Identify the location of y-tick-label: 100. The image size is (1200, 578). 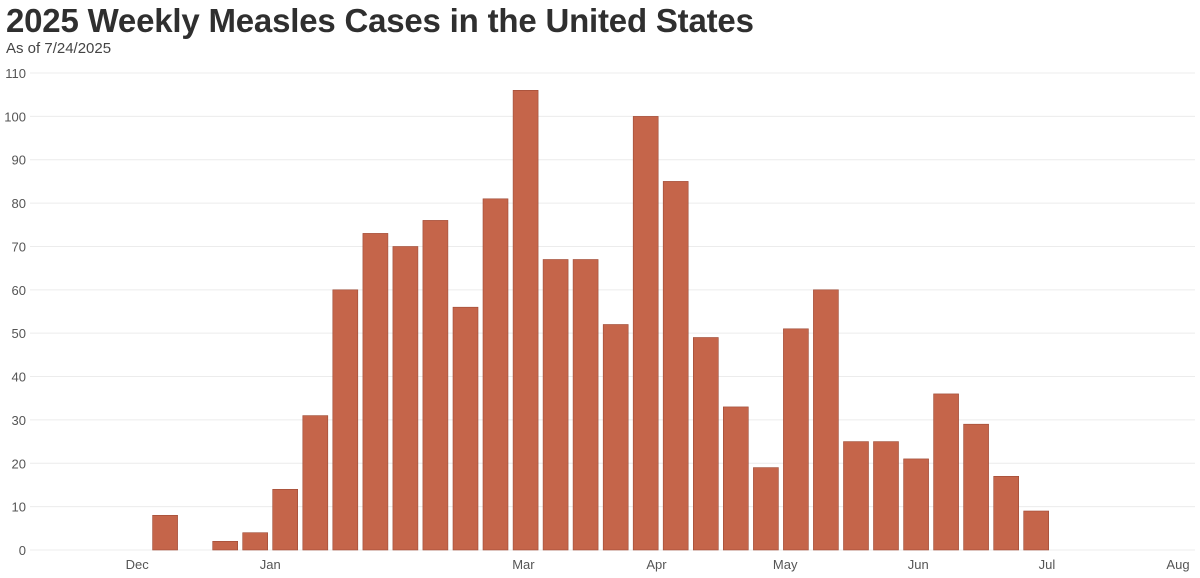
(15, 116).